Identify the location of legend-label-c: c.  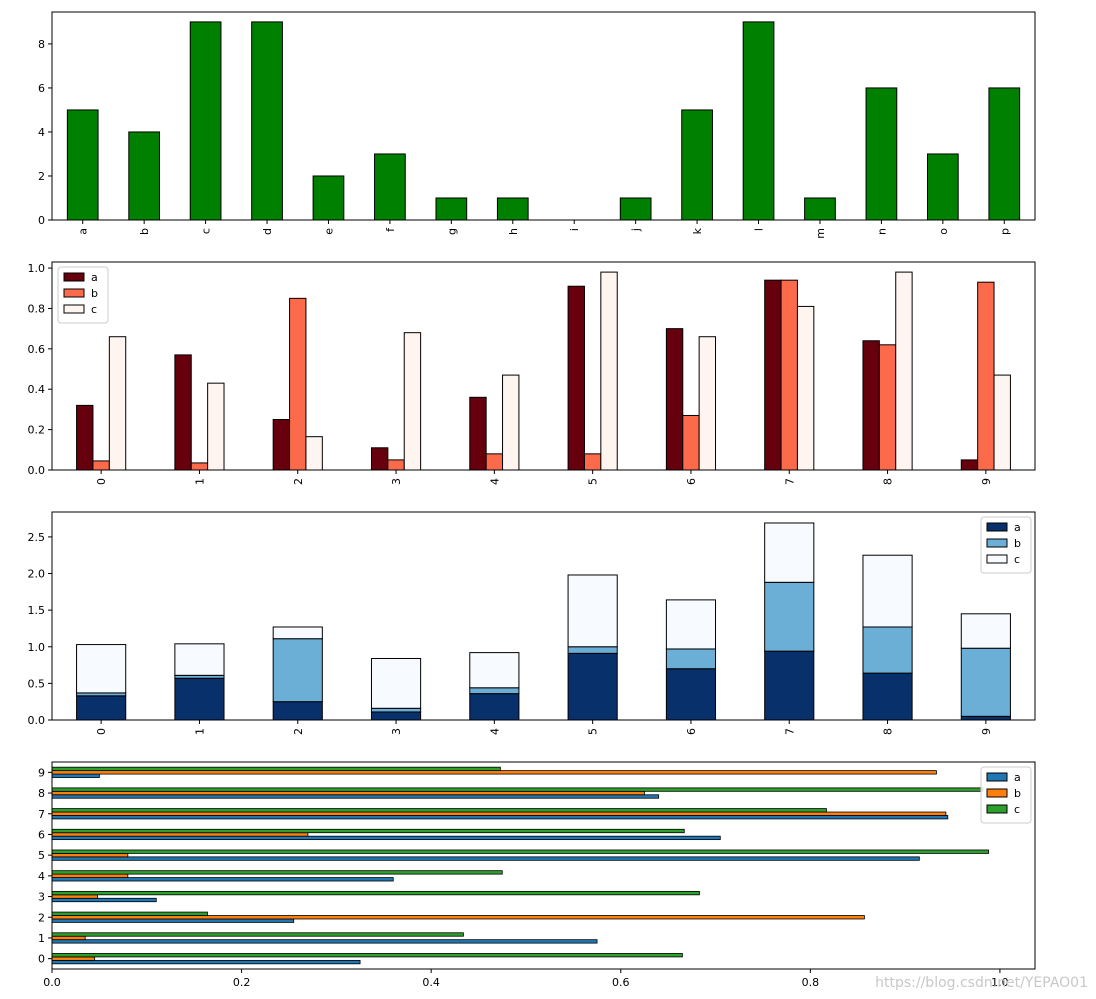
(94, 309).